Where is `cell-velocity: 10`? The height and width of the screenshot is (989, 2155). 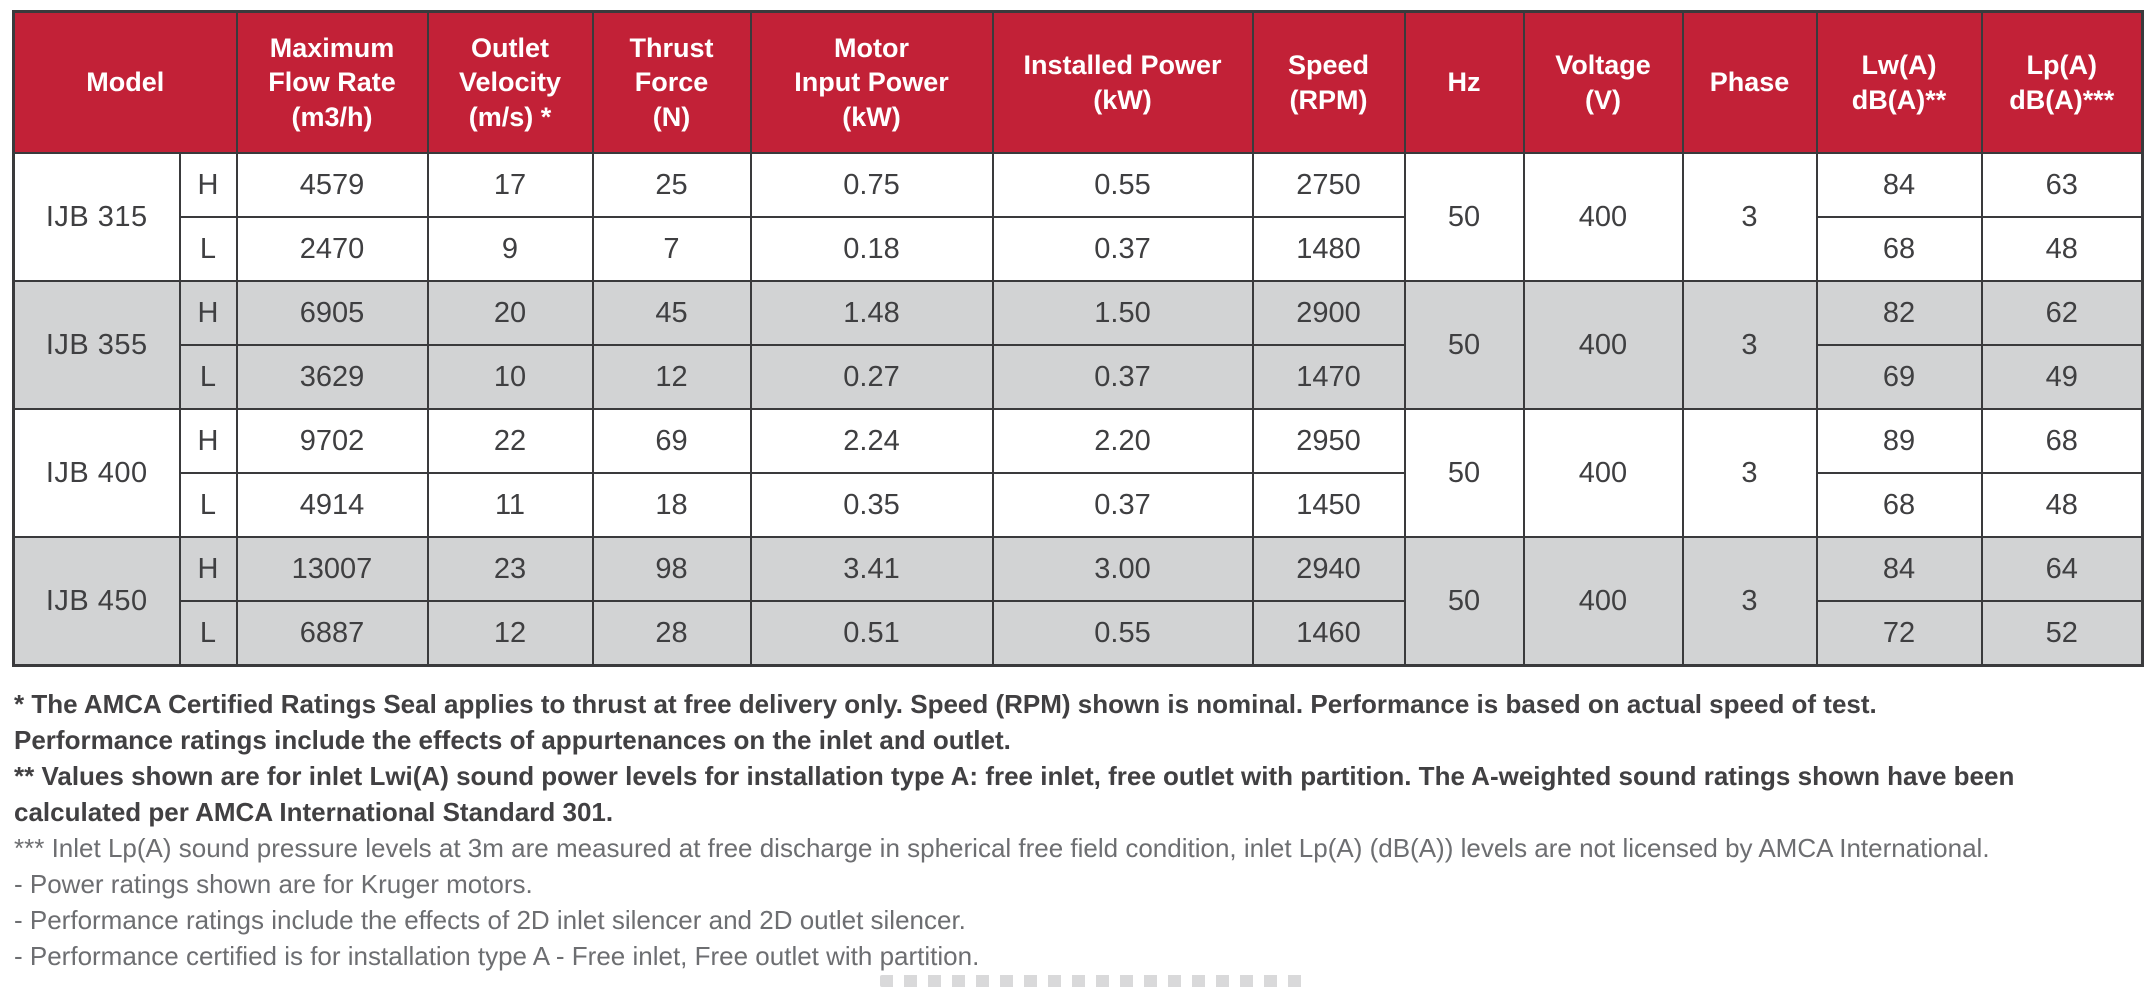 cell-velocity: 10 is located at coordinates (510, 377).